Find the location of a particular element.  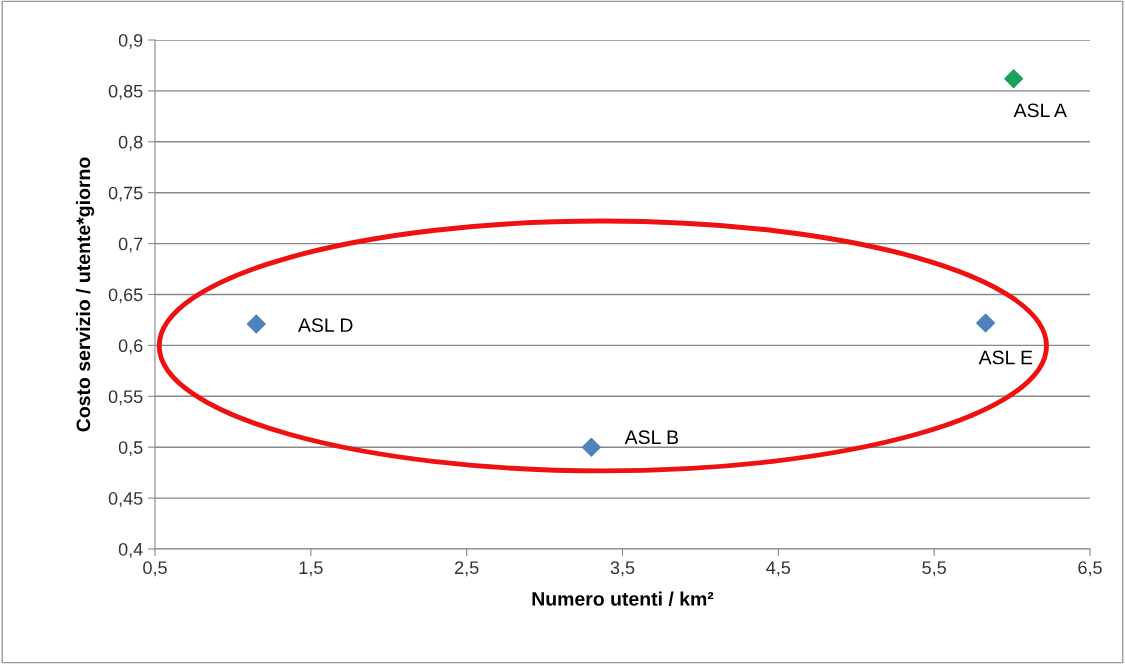

y-tick-label: 0,7 is located at coordinates (130, 245).